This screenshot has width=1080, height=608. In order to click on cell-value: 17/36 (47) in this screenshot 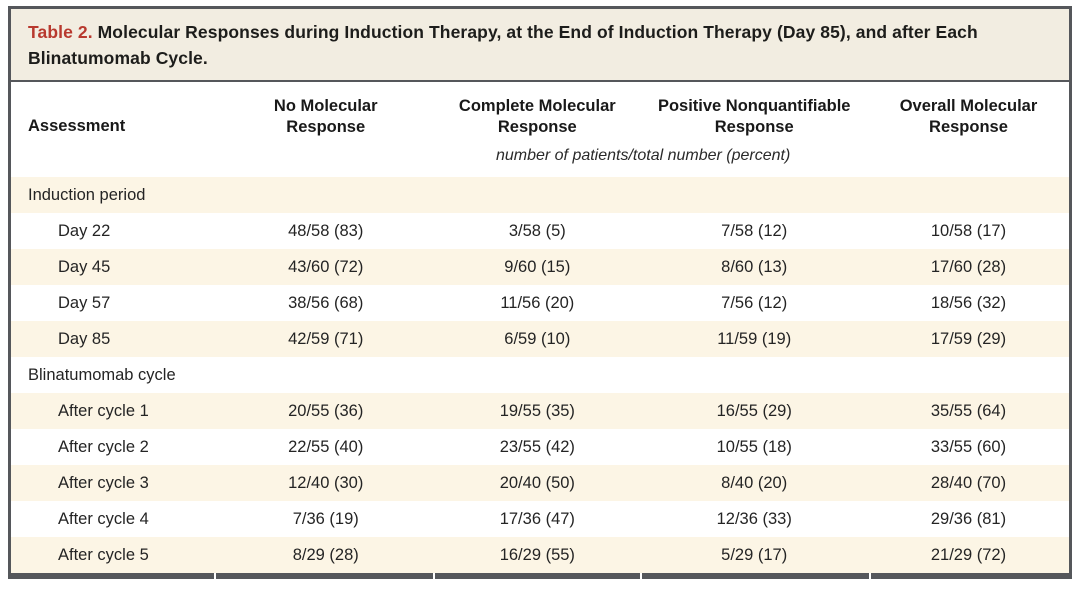, I will do `click(537, 518)`.